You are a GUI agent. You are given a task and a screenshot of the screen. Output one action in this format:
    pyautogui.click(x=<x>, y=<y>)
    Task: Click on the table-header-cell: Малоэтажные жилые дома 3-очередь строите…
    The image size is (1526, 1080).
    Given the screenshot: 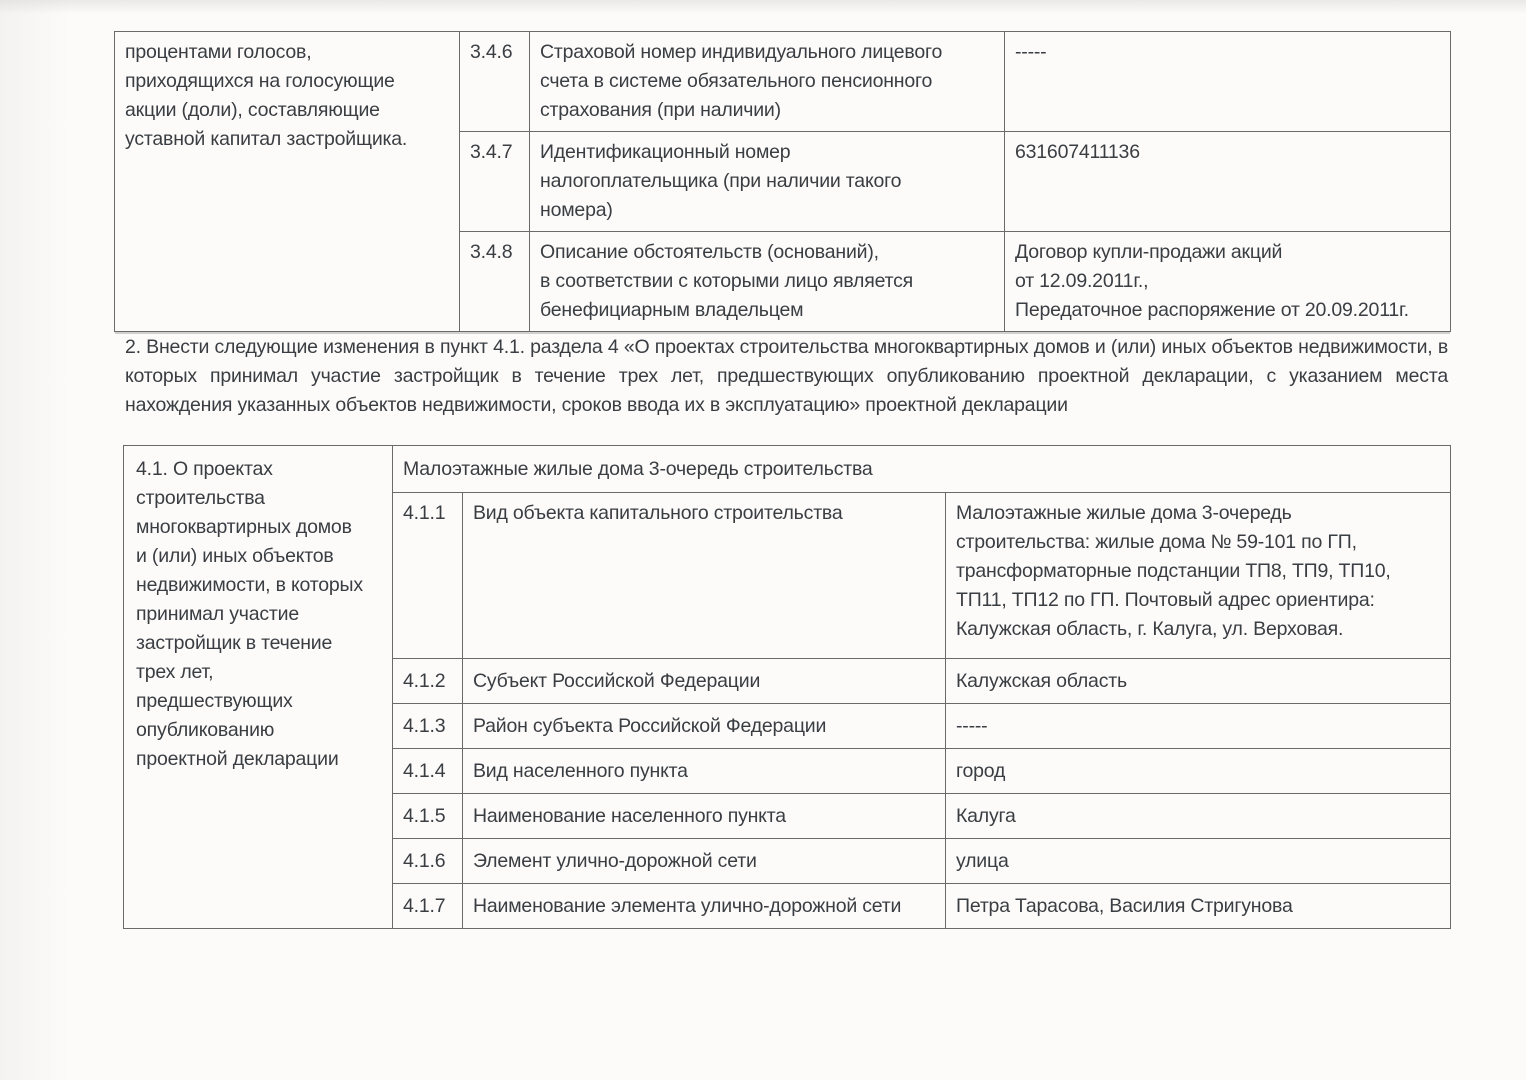 What is the action you would take?
    pyautogui.click(x=921, y=469)
    